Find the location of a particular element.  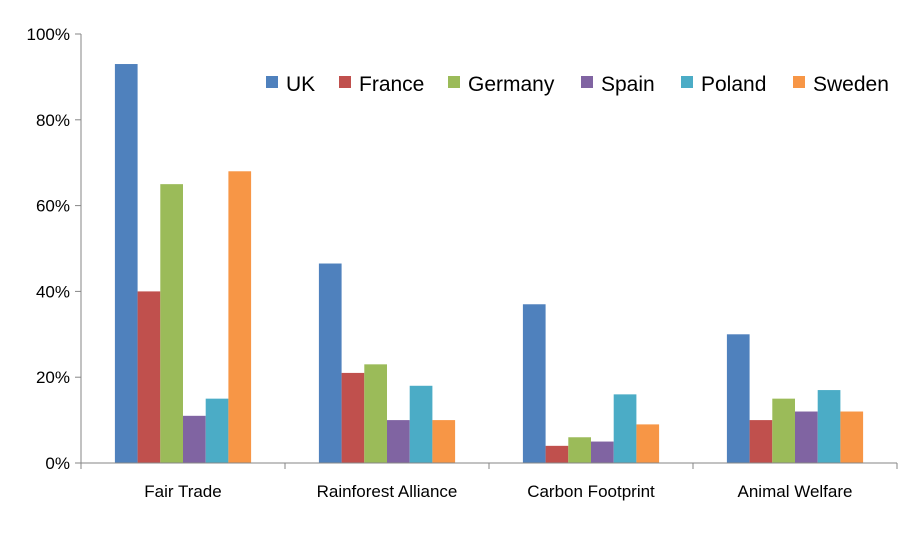

bar-rainforest-alliance-poland is located at coordinates (421, 424).